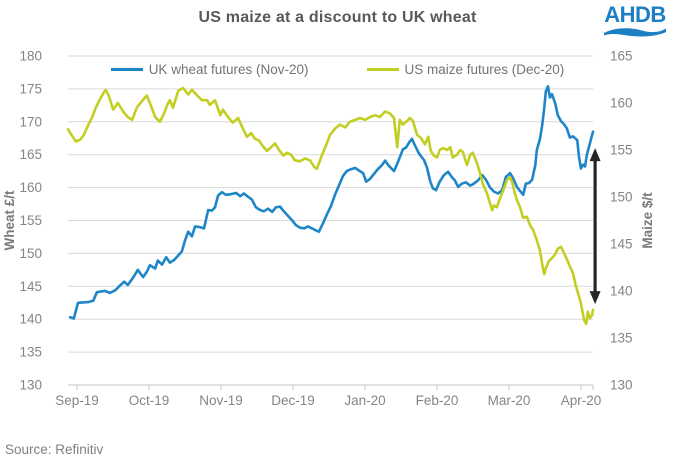 The image size is (675, 462). I want to click on legend-swatch-maize, so click(382, 69).